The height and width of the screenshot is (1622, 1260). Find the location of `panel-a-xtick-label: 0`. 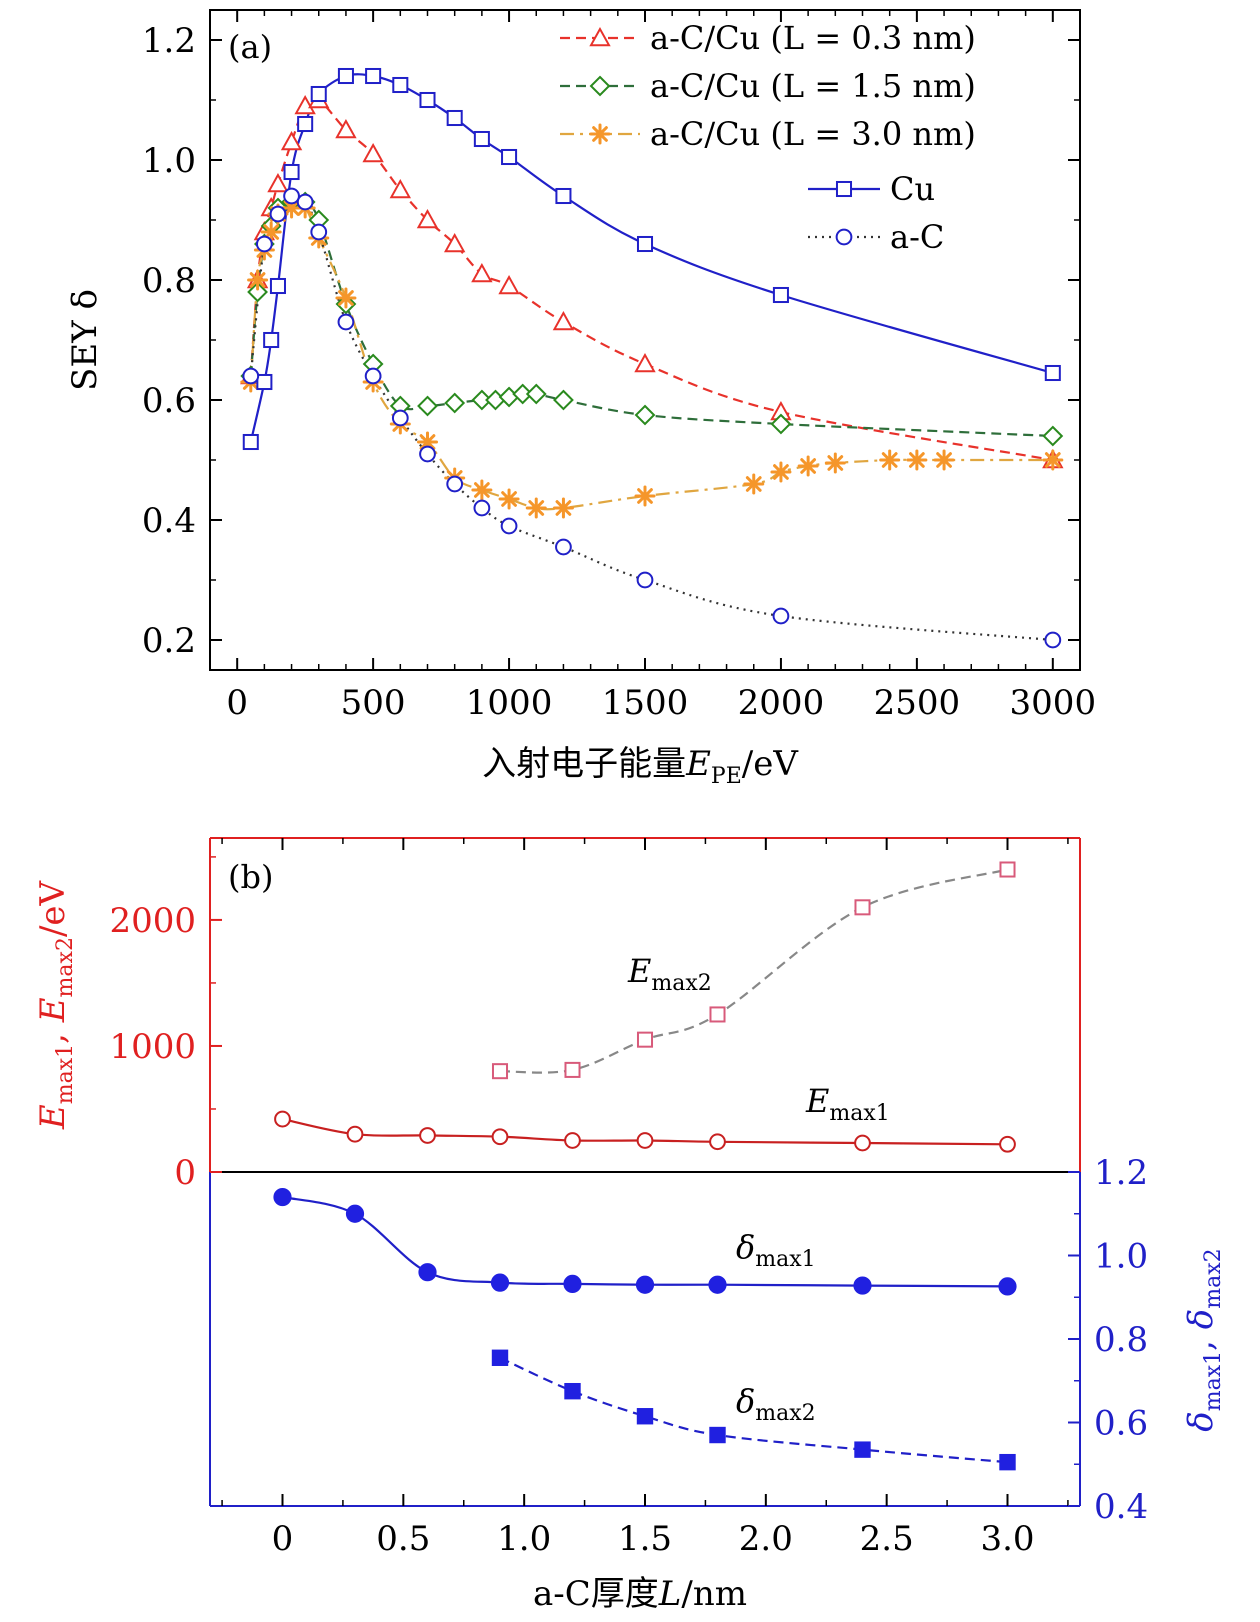

panel-a-xtick-label: 0 is located at coordinates (237, 703).